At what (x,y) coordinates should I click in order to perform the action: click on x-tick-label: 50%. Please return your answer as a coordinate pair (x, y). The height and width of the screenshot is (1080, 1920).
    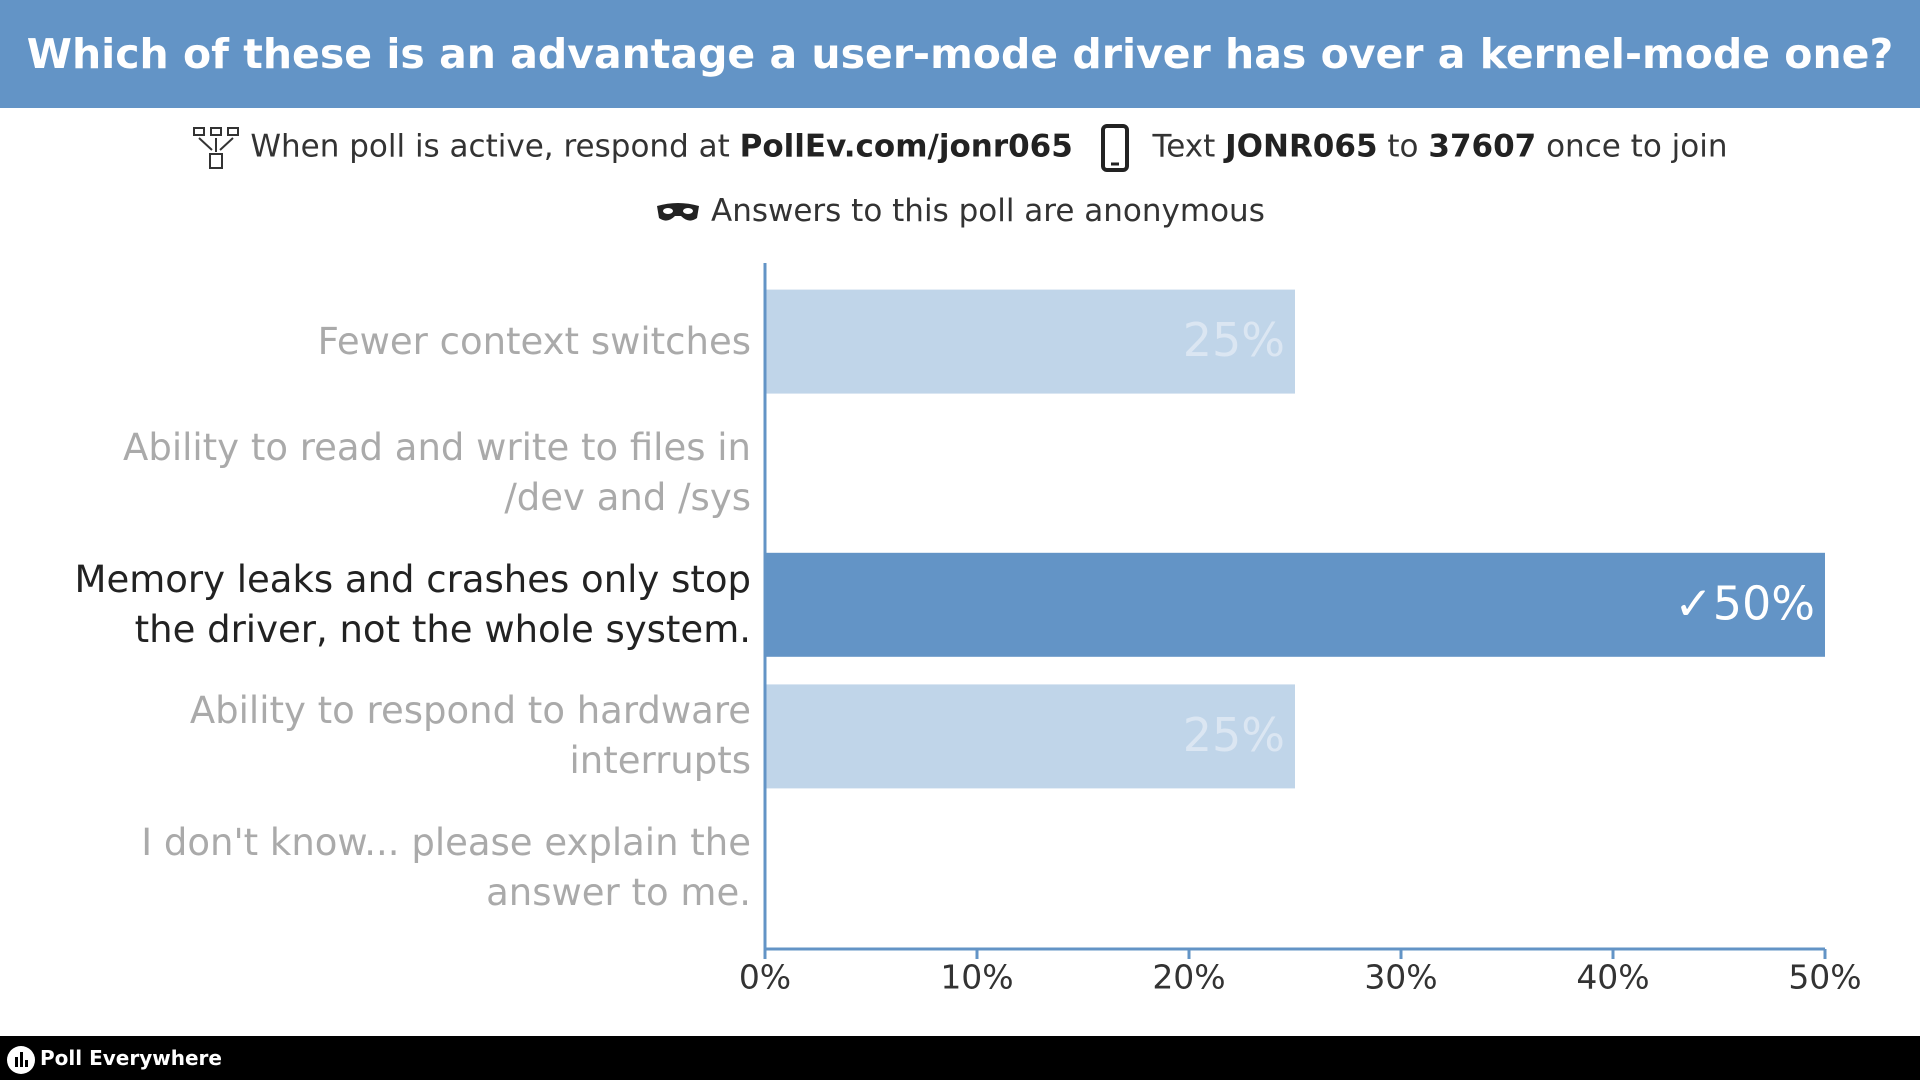
    Looking at the image, I should click on (1824, 977).